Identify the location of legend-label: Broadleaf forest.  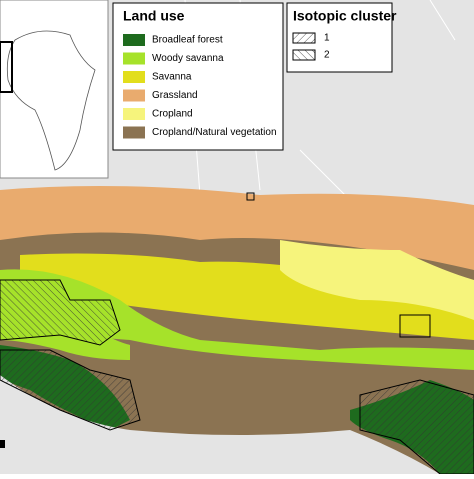
(187, 40).